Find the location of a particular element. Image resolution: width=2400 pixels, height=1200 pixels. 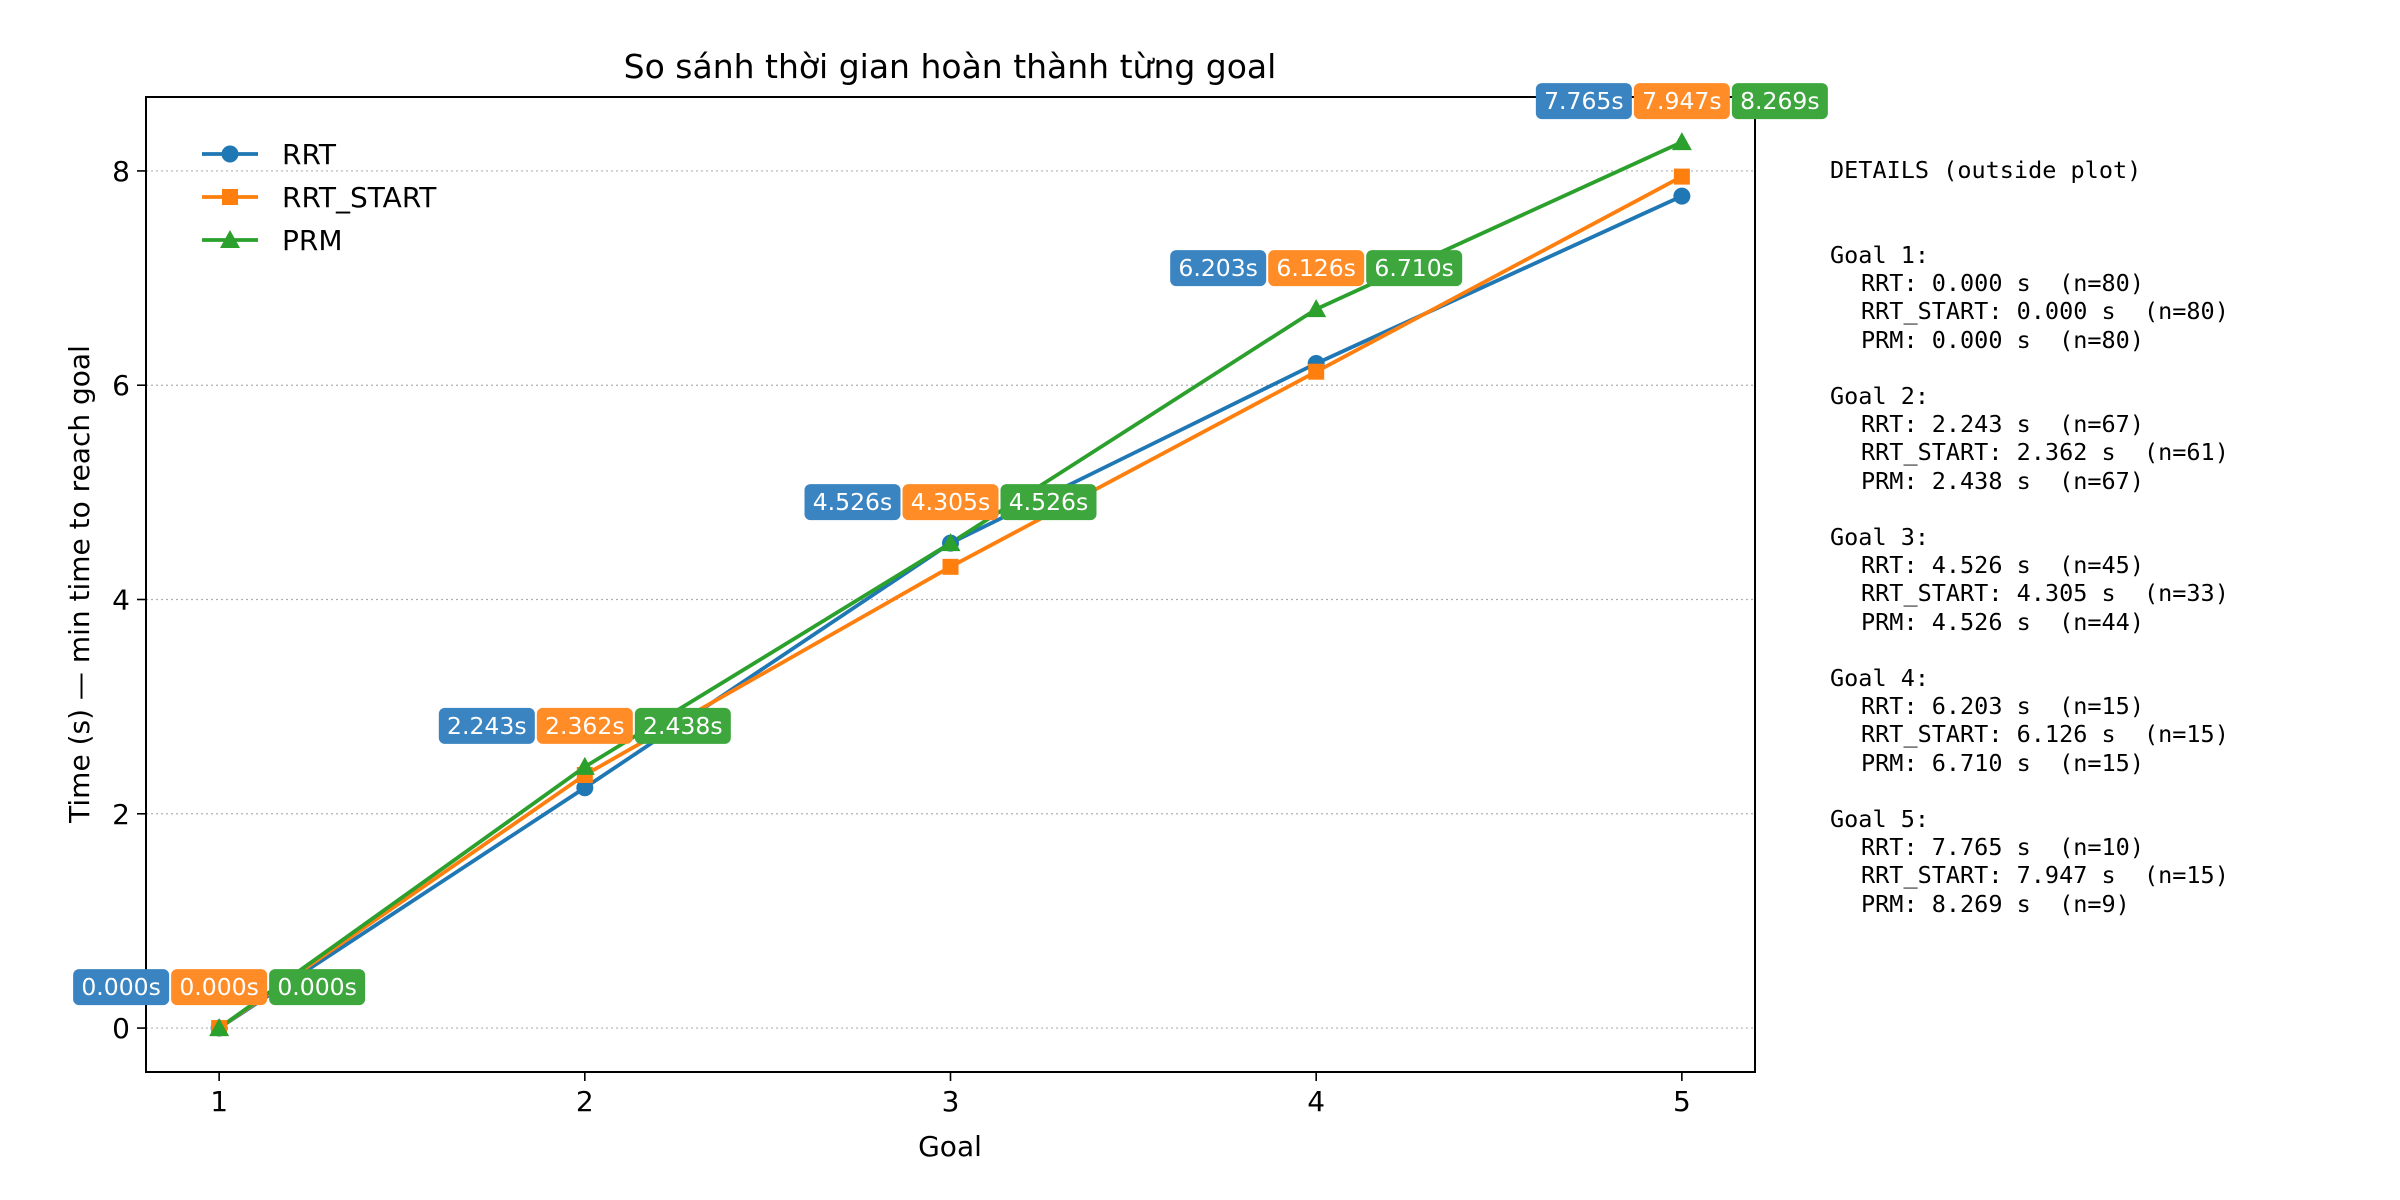

details-goal-line: RRT_START: 0.000 s (n=80) is located at coordinates (2045, 311).